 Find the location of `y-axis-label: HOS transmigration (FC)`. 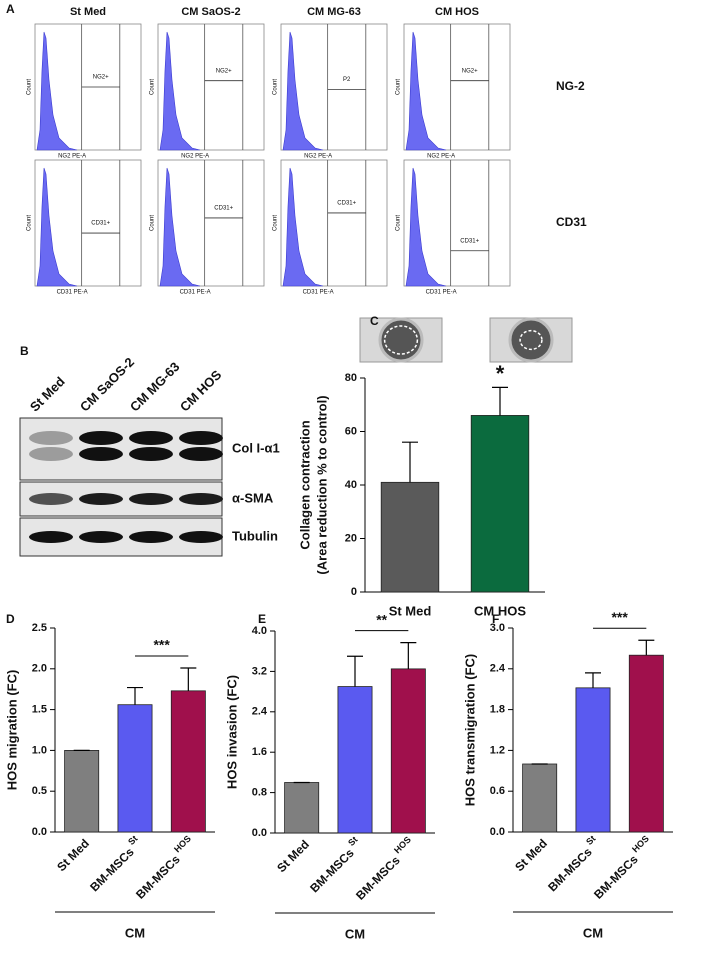

y-axis-label: HOS transmigration (FC) is located at coordinates (469, 730).